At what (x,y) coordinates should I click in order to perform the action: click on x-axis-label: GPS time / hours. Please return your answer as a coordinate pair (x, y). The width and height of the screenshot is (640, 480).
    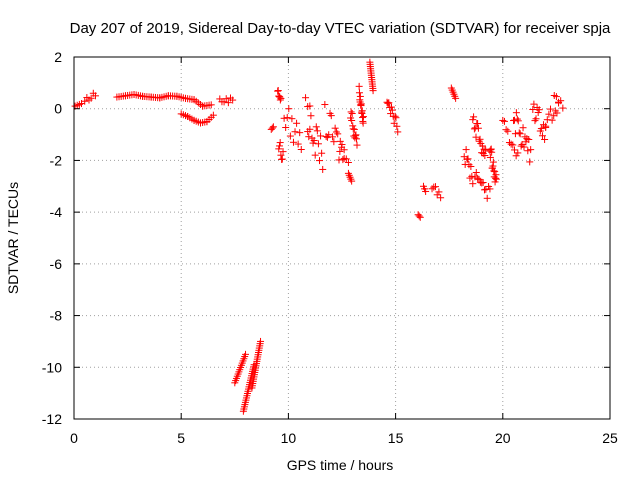
    Looking at the image, I should click on (340, 465).